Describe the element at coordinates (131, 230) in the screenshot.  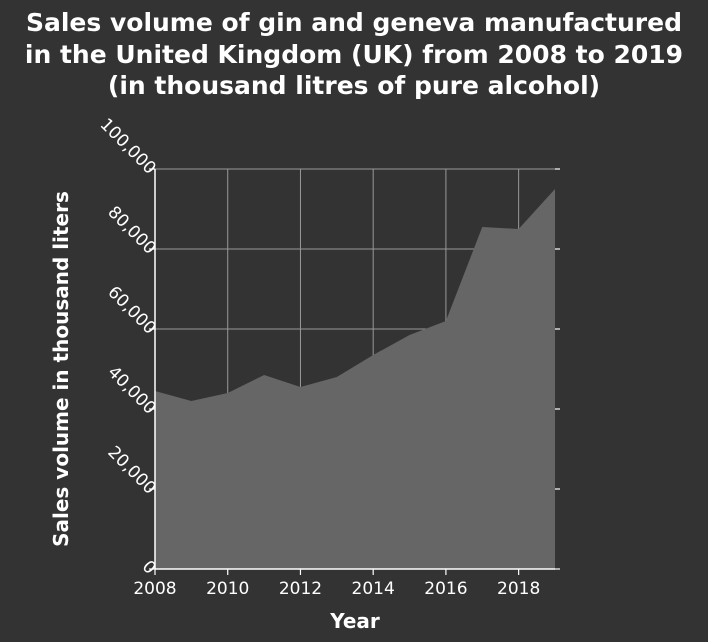
I see `y-tick-label: 80,000` at that location.